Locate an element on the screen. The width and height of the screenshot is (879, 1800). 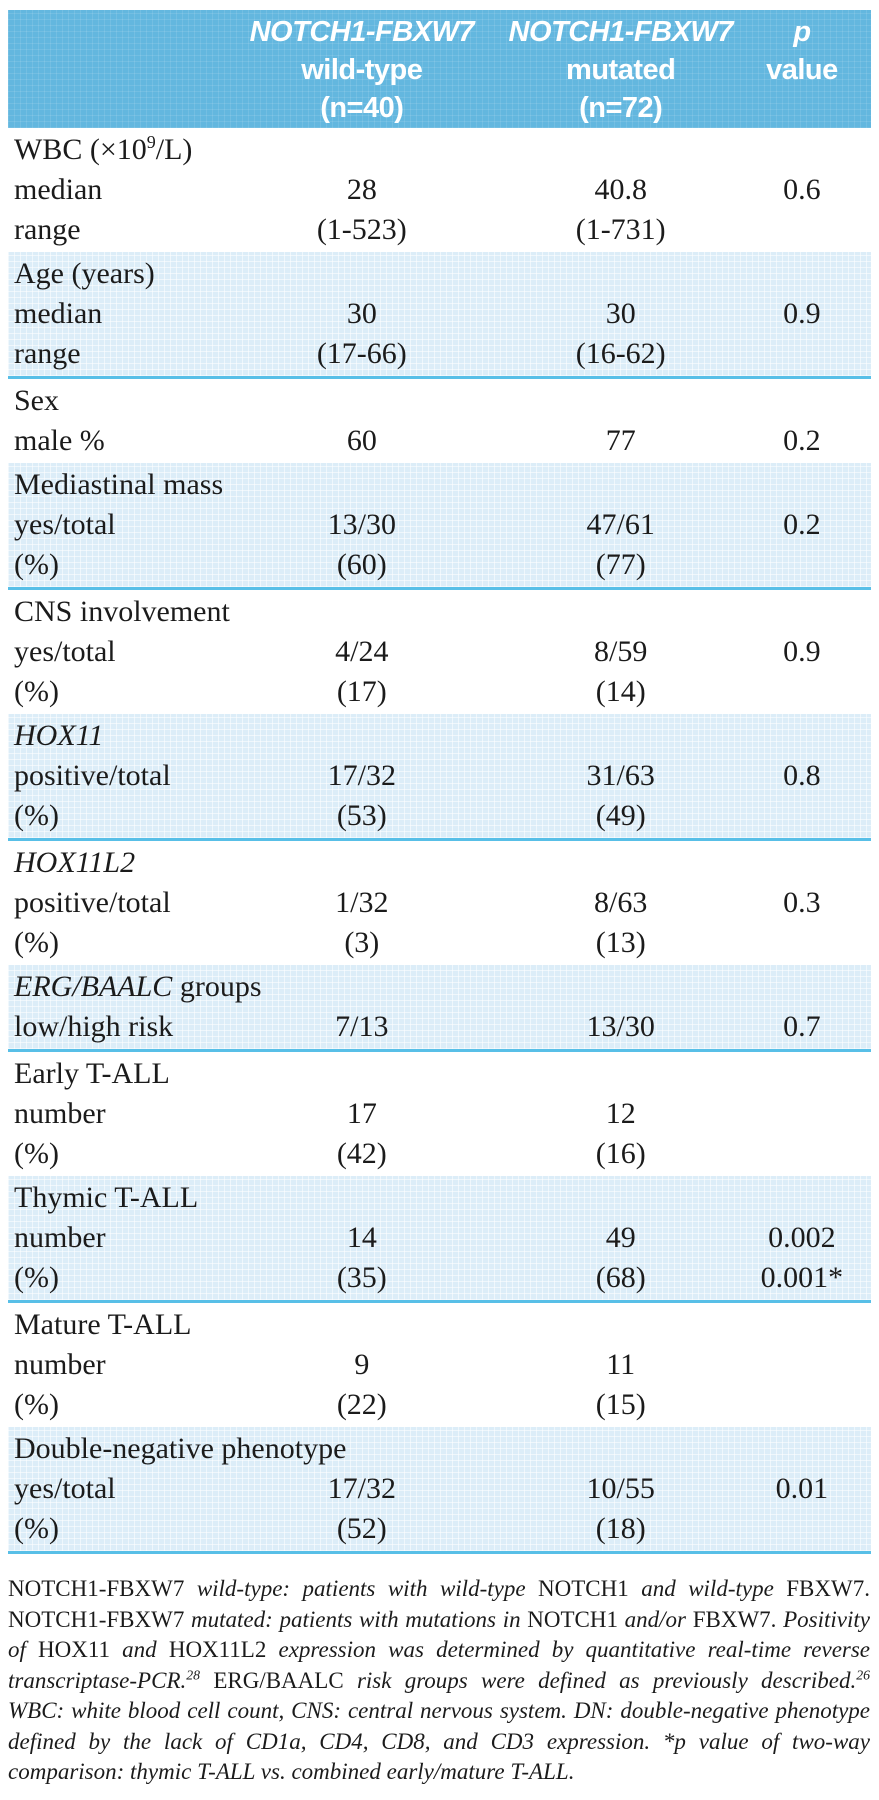
text-segment: FBXW7. is located at coordinates (738, 1619).